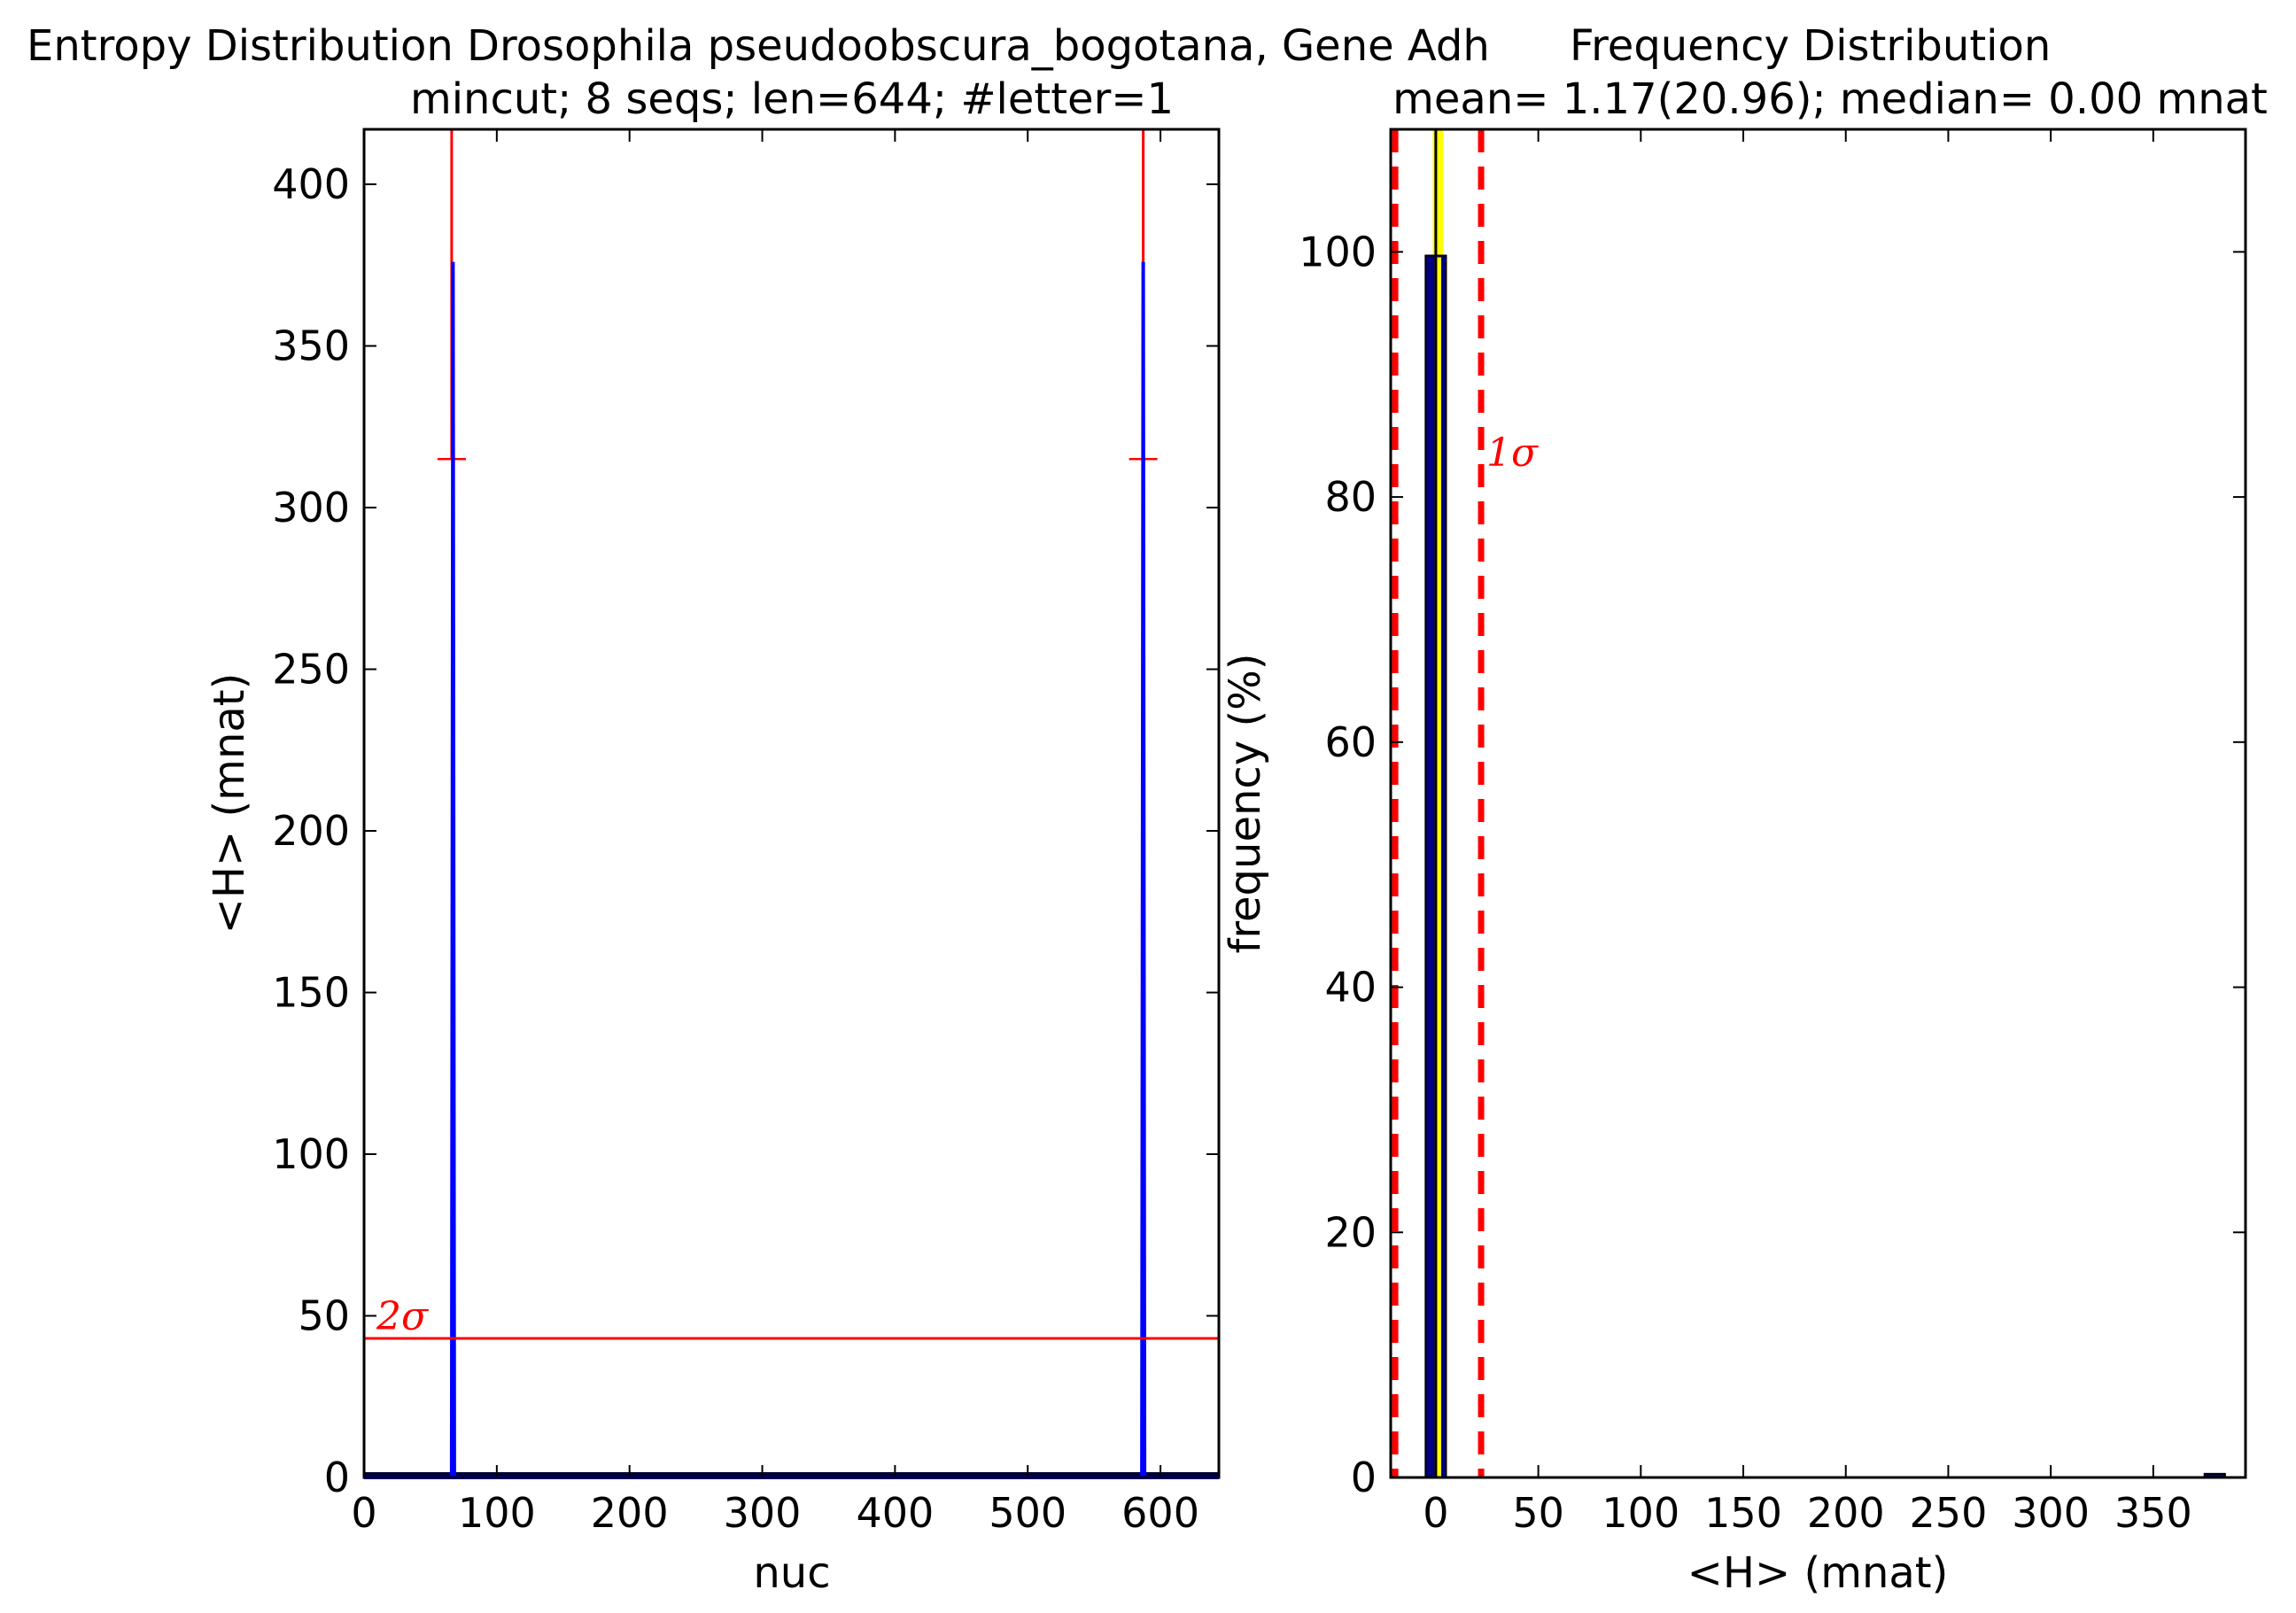 The width and height of the screenshot is (2296, 1613). Describe the element at coordinates (1949, 1513) in the screenshot. I see `frequency-xtick-label: 250` at that location.